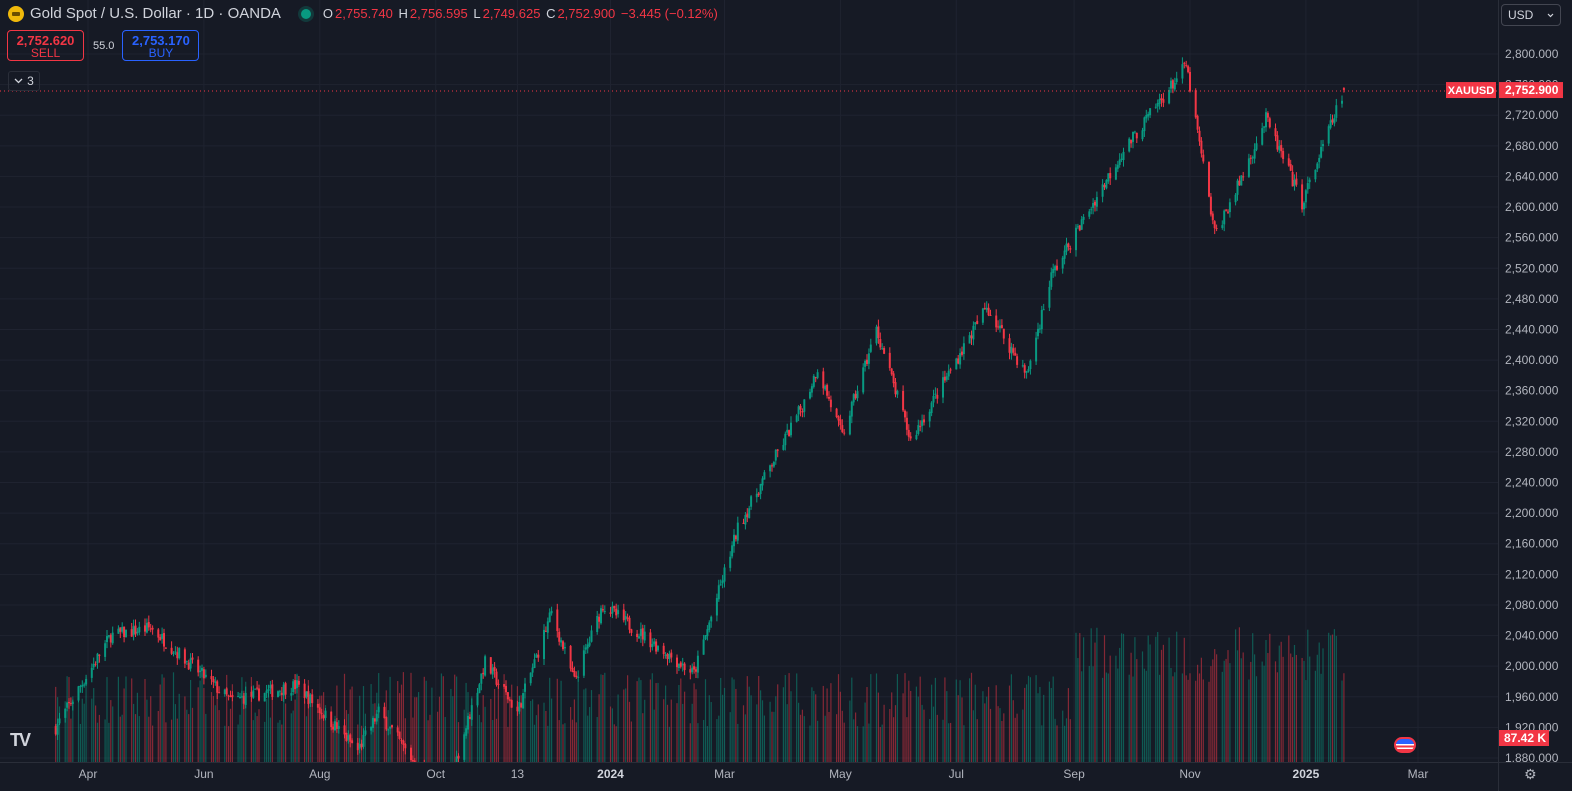  Describe the element at coordinates (403, 13) in the screenshot. I see `high-key: H` at that location.